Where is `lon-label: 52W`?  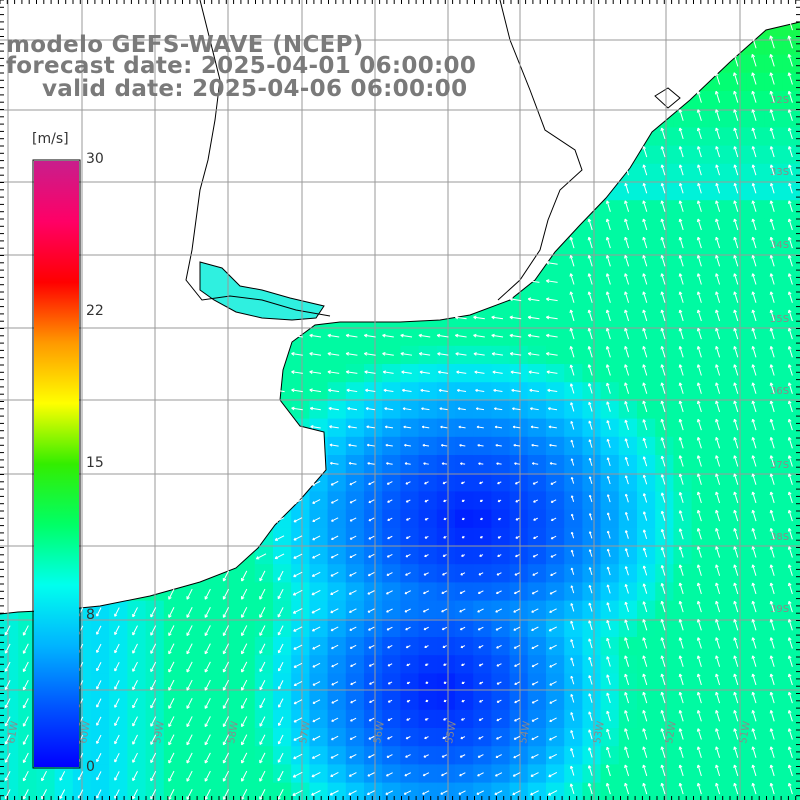 lon-label: 52W is located at coordinates (671, 732).